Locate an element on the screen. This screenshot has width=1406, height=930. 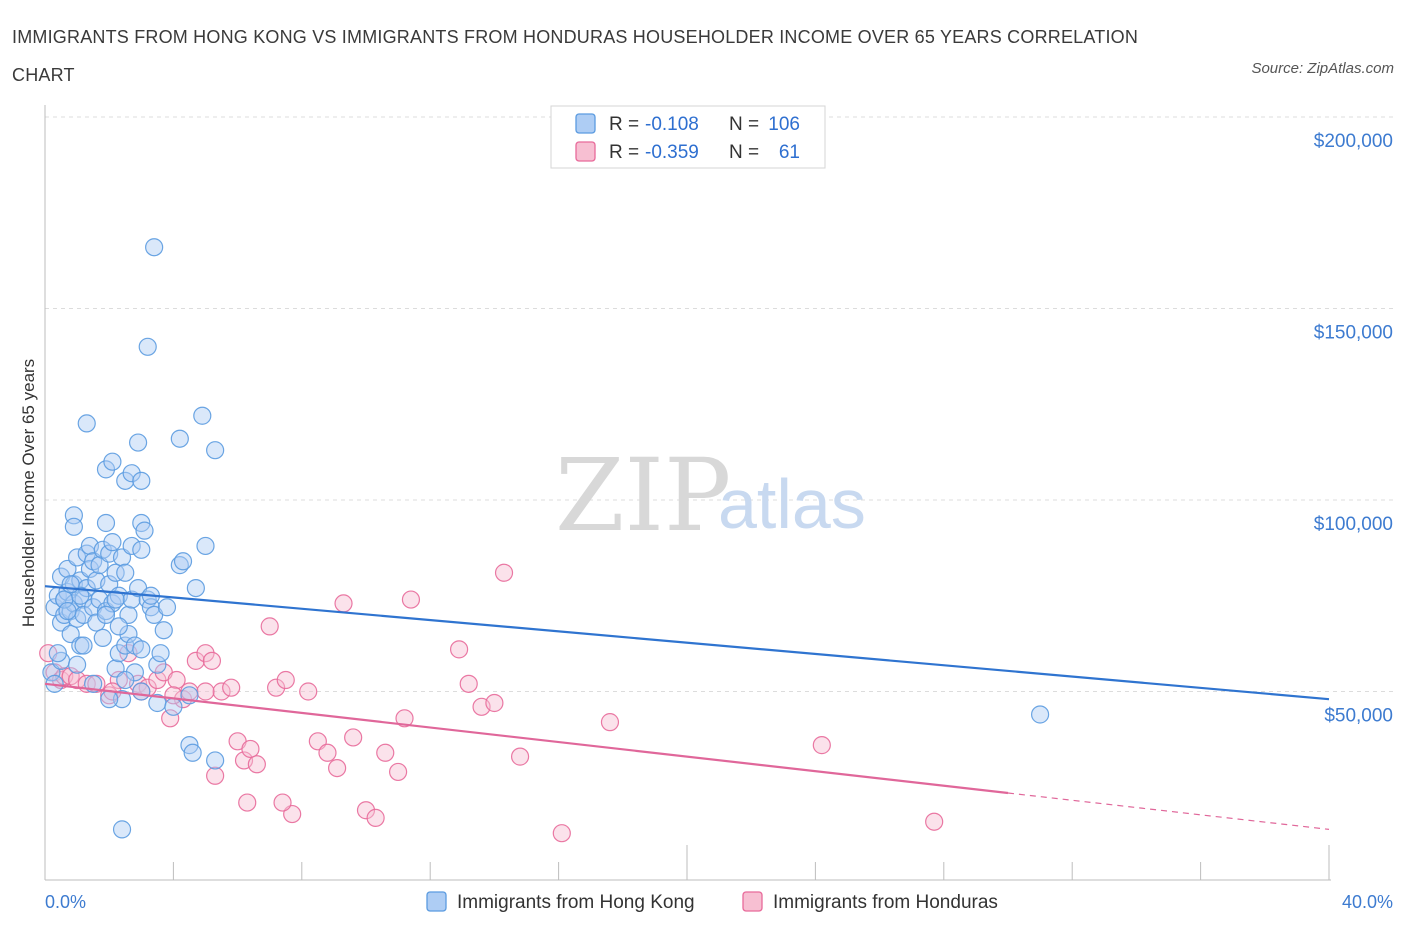
watermark: ZIP atlas is located at coordinates (710, 495).